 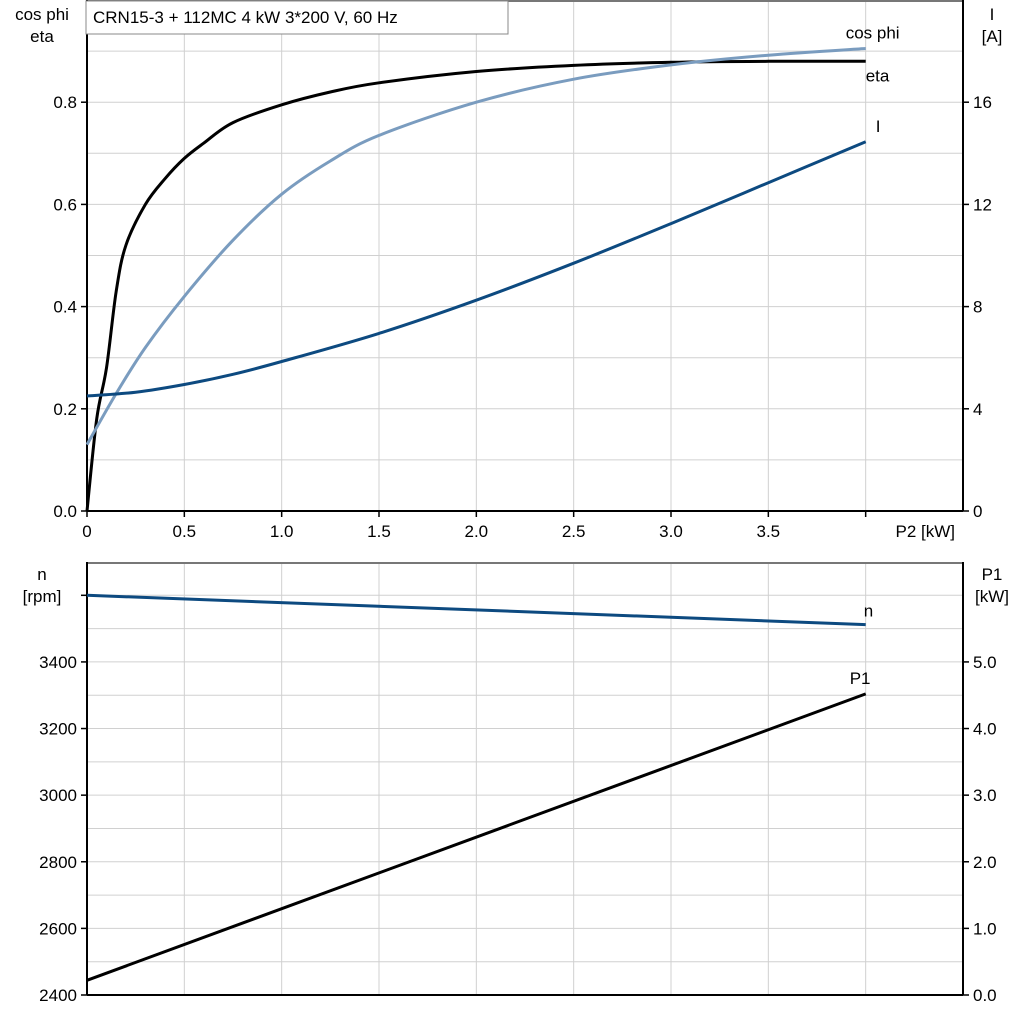 I want to click on series-line-n, so click(x=476, y=610).